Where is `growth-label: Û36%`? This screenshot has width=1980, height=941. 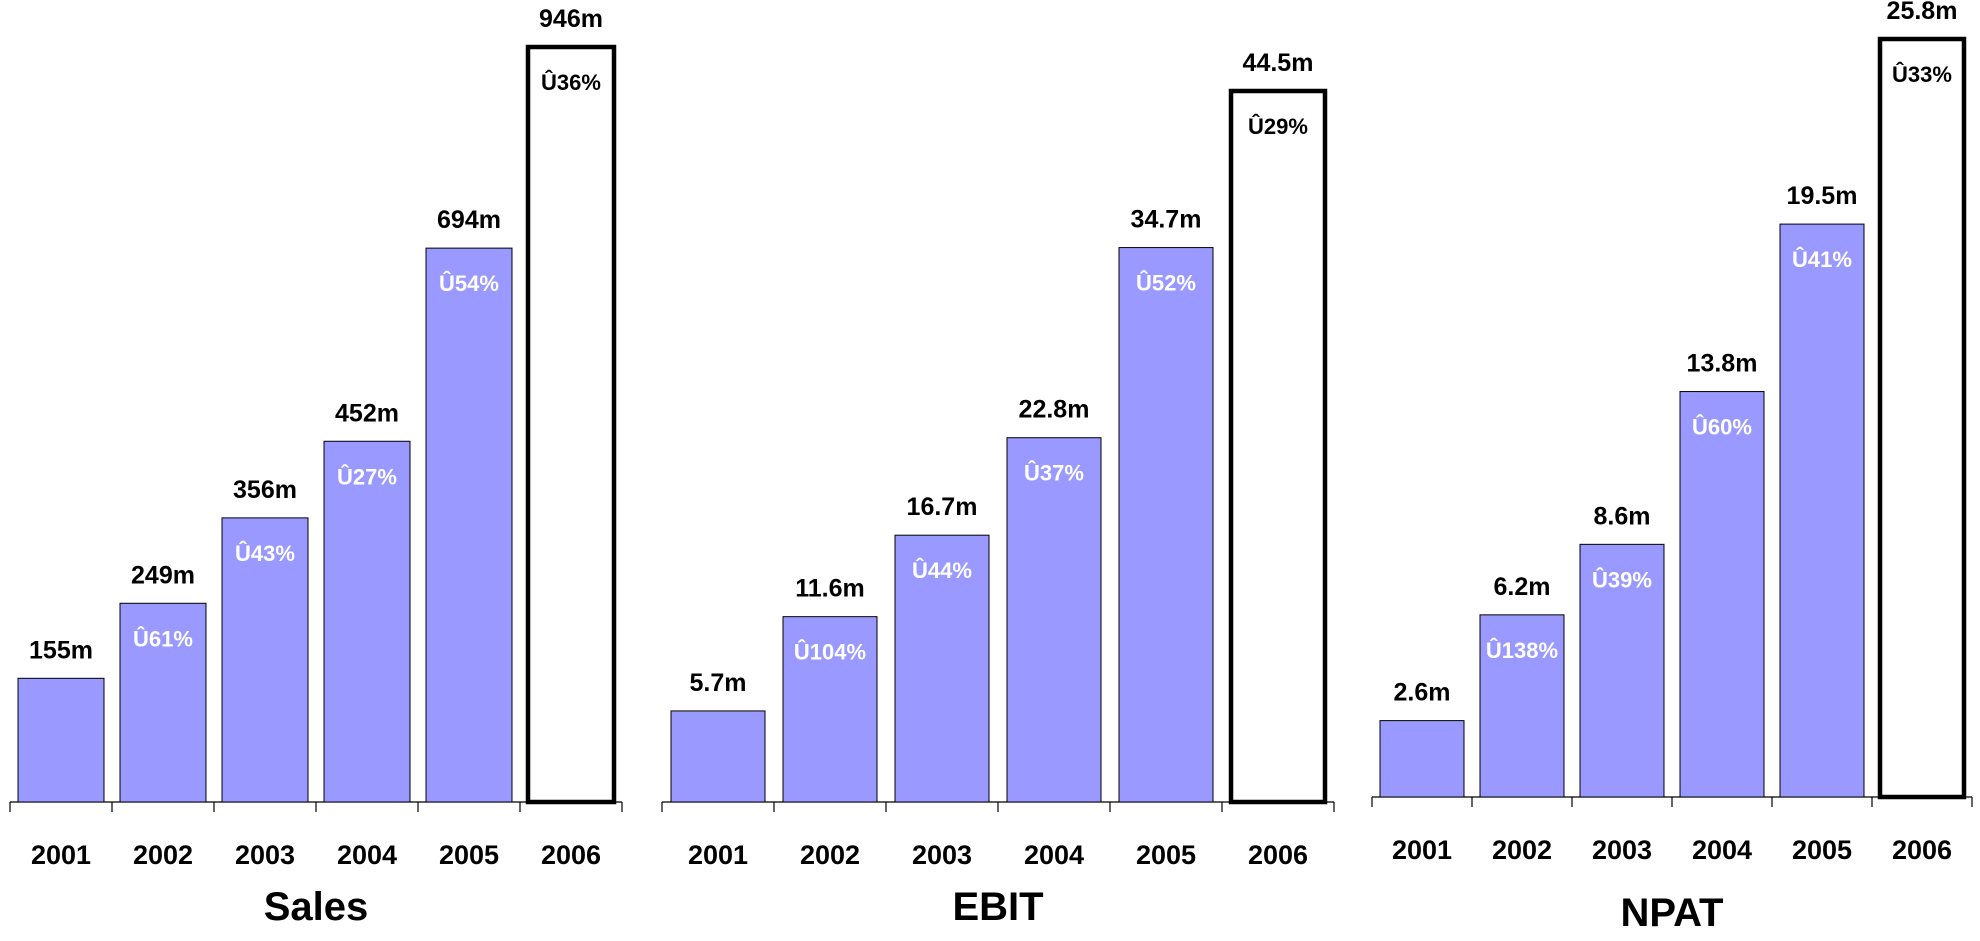
growth-label: Û36% is located at coordinates (571, 82).